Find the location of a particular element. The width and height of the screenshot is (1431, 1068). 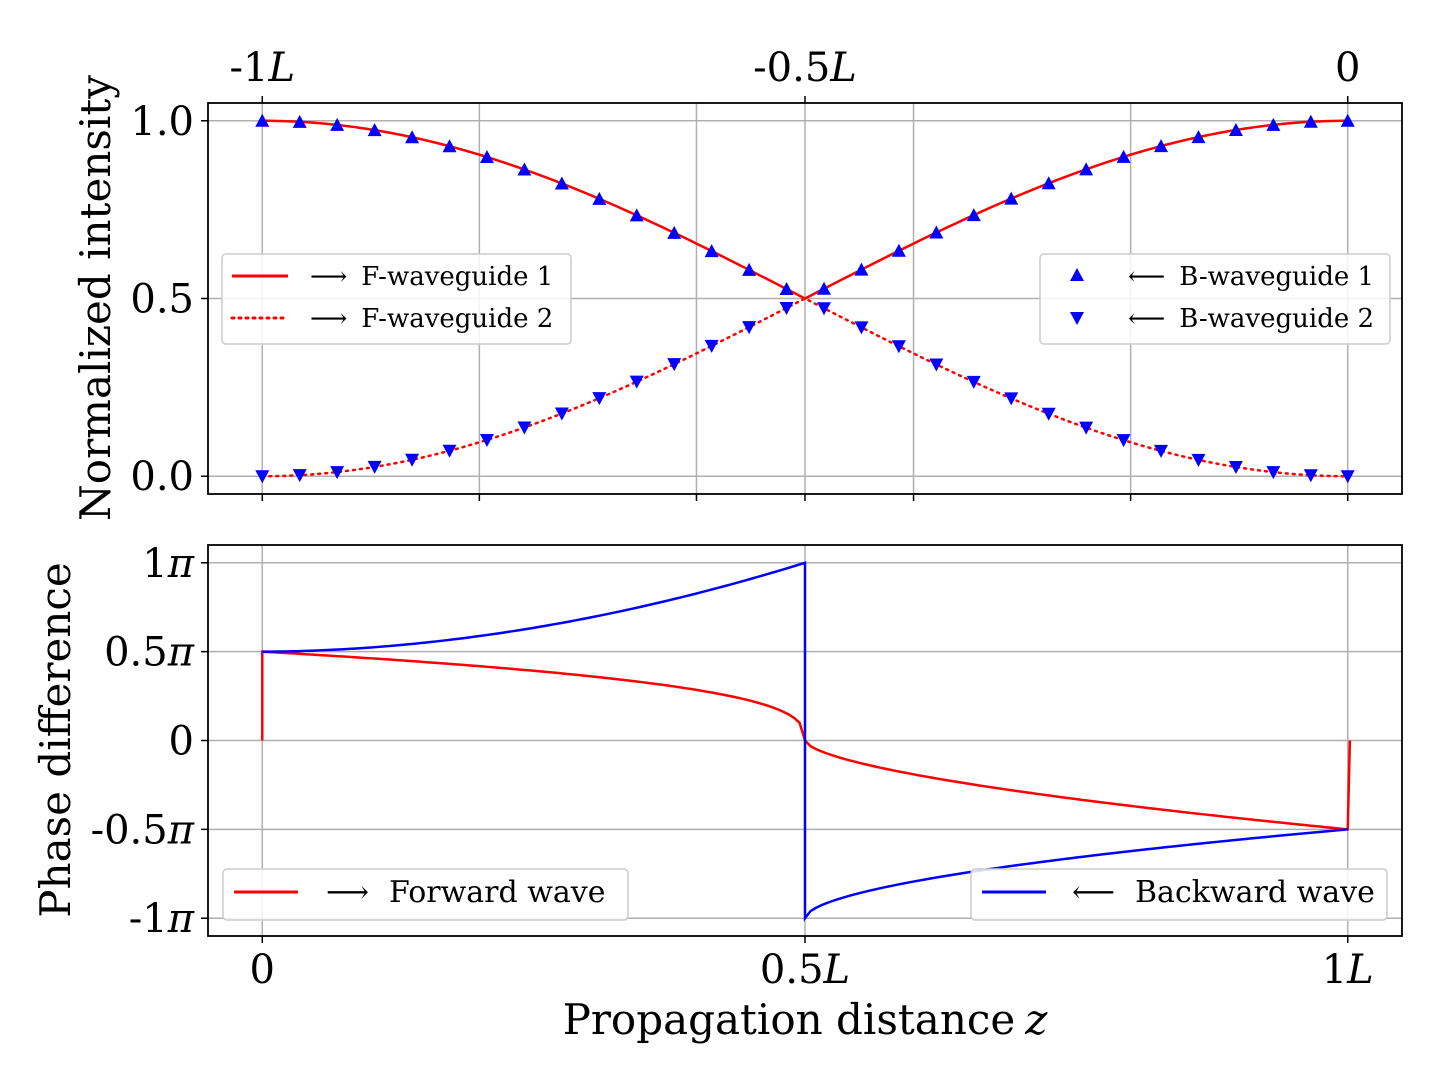

phase-legend-left: ⟶ Forward wave is located at coordinates (425, 894).